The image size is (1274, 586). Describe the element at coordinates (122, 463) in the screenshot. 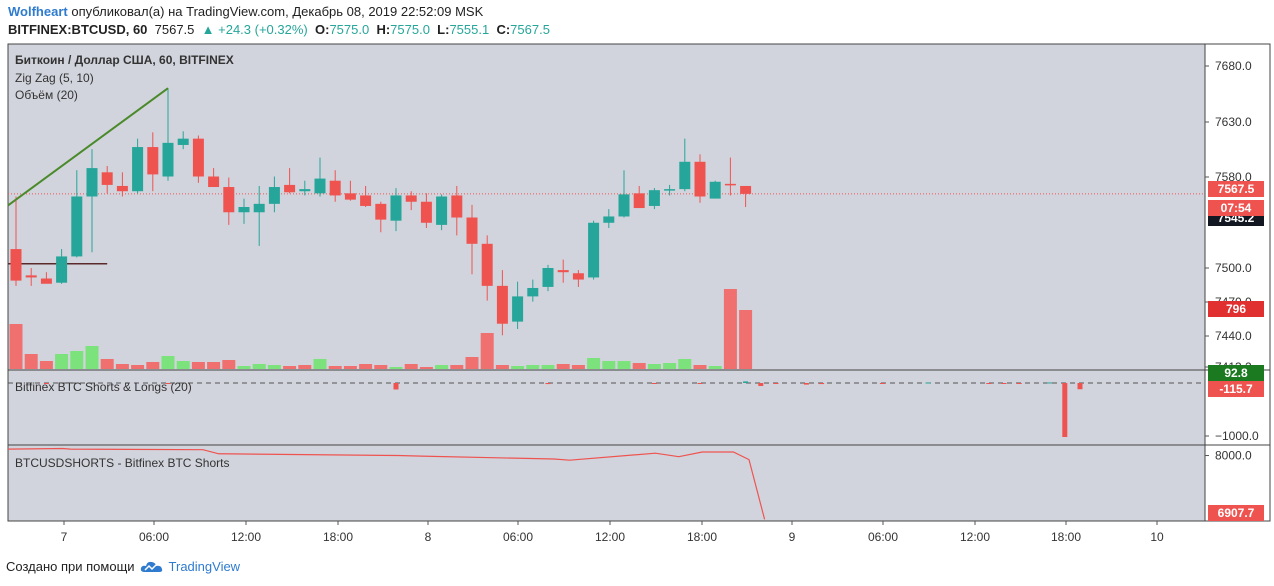

I see `shorts-legend: BTCUSDSHORTS - Bitfinex BTC Shorts` at that location.